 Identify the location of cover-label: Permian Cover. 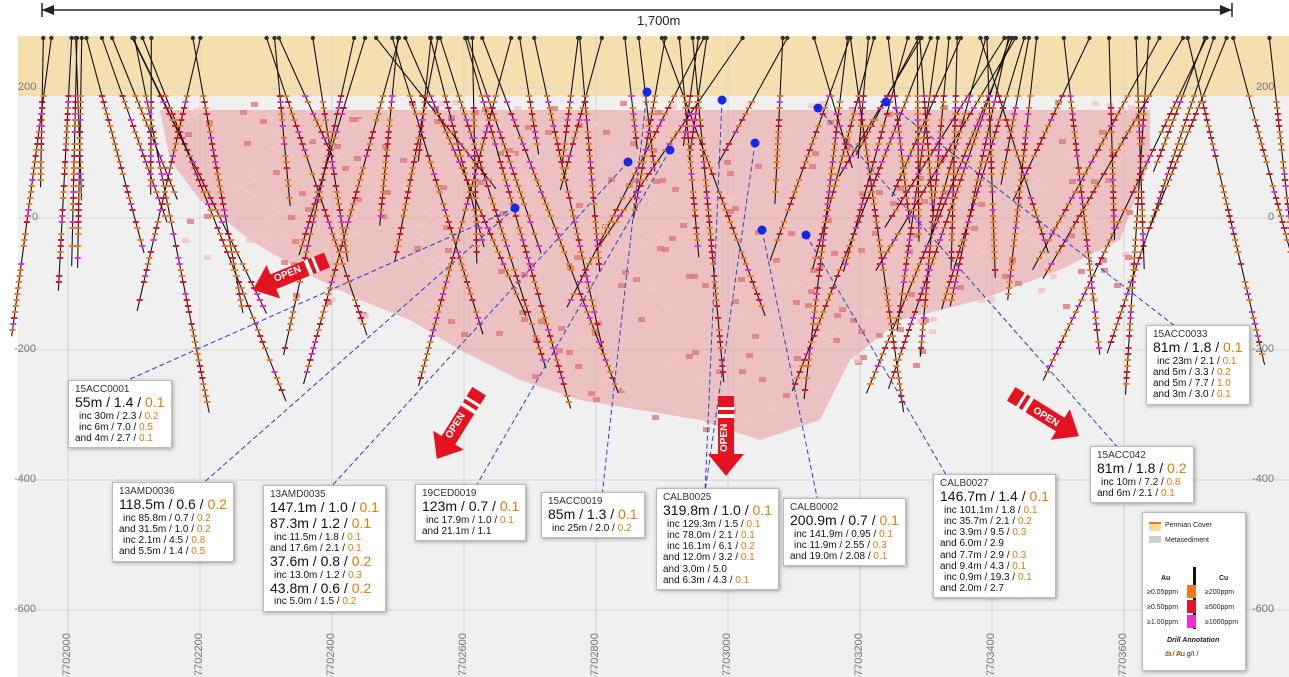
(1188, 525).